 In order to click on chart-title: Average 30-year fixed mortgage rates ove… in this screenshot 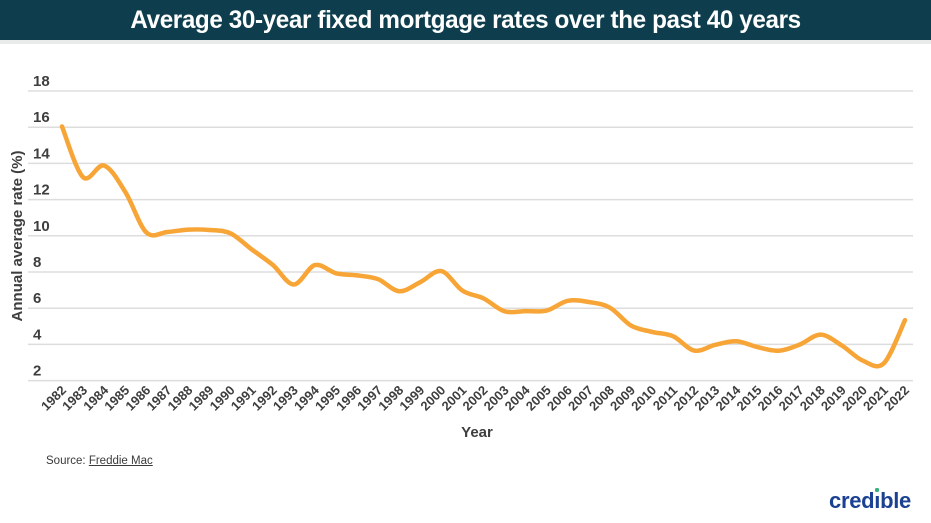, I will do `click(465, 19)`.